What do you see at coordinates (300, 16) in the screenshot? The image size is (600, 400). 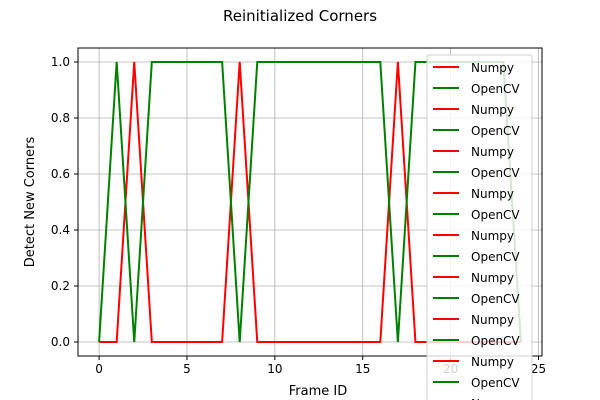 I see `chart-title: Reinitialized Corners` at bounding box center [300, 16].